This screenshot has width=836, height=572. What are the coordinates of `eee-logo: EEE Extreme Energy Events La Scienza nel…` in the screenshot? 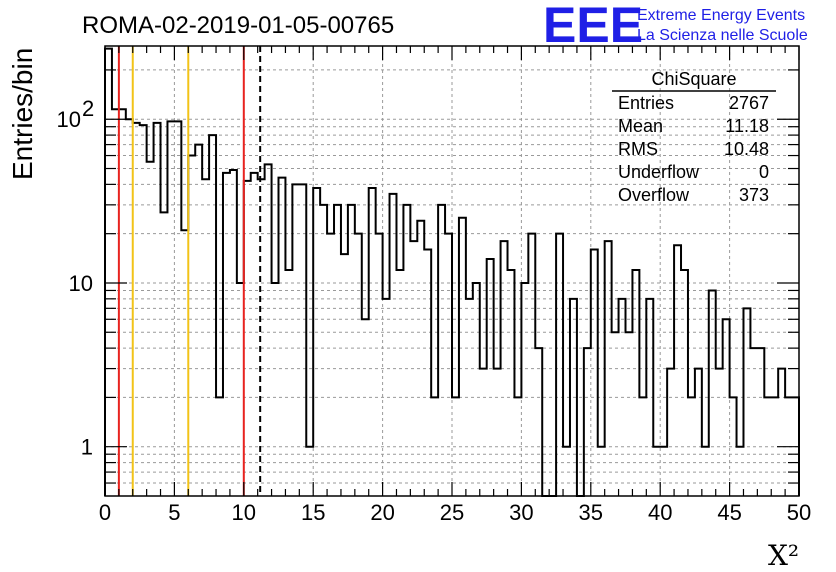 It's located at (675, 26).